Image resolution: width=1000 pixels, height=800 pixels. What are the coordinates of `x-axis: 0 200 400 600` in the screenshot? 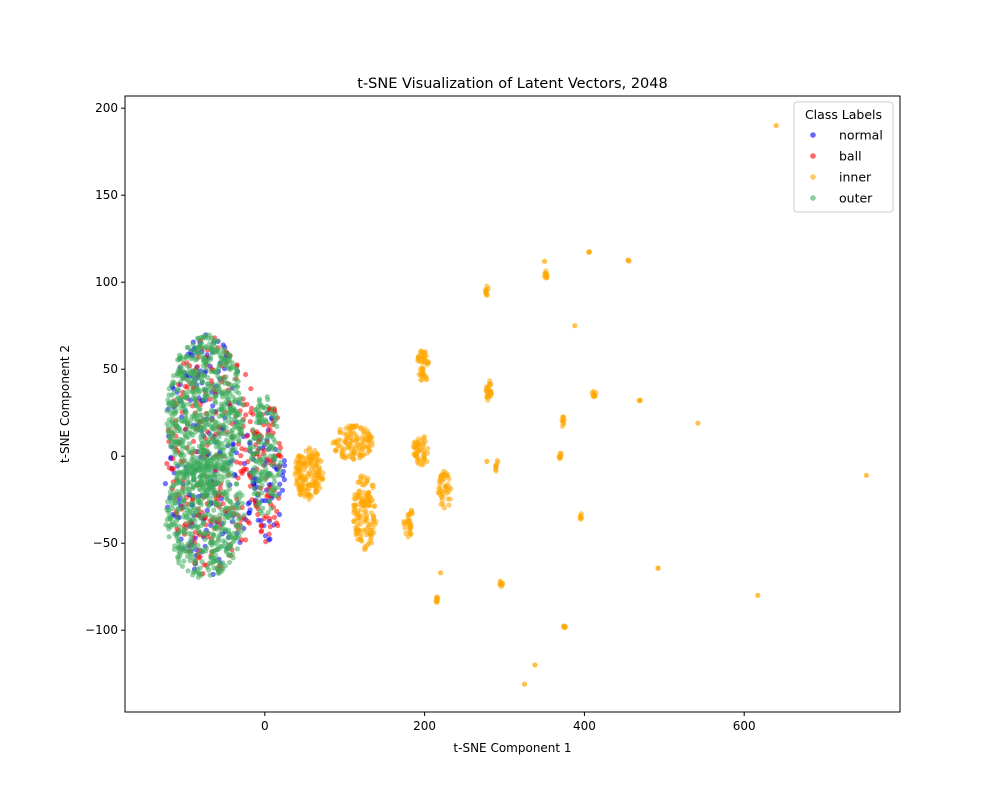 It's located at (508, 722).